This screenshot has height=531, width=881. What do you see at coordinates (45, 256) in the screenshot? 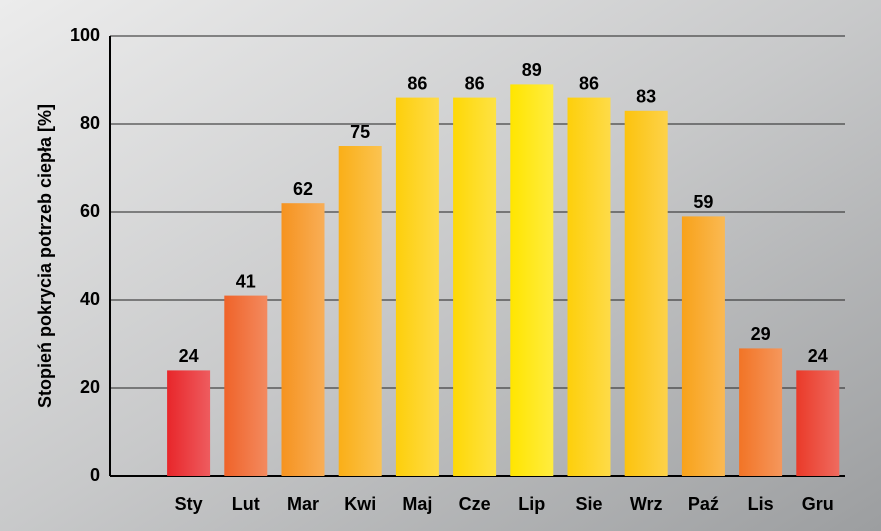
I see `y-axis-label: Stopień pokrycia potrzeb ciepła [%]` at bounding box center [45, 256].